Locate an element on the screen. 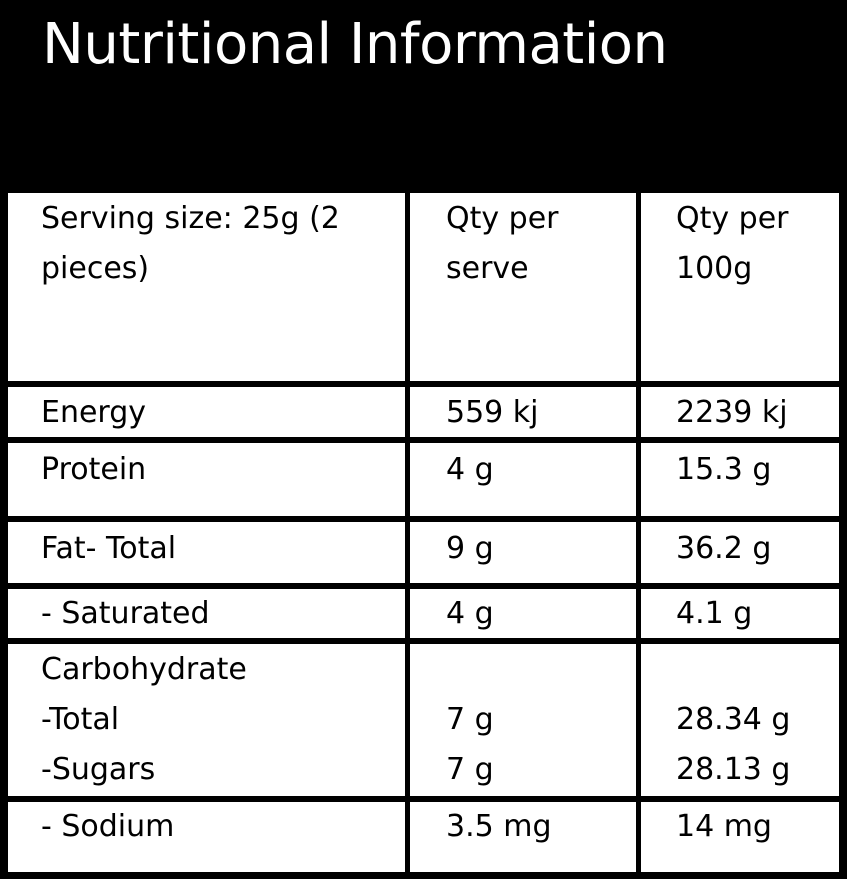 The image size is (847, 879). carbohydrate-total-label: -Total is located at coordinates (80, 719).